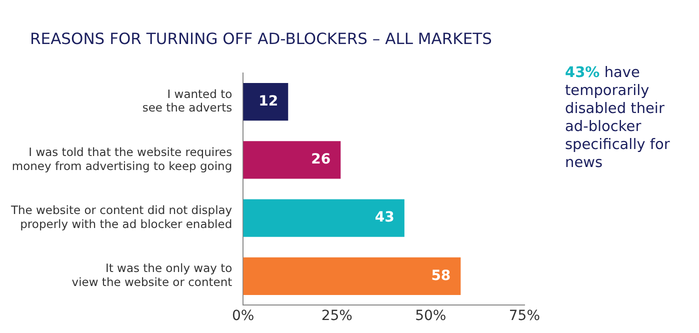 This screenshot has width=699, height=333. Describe the element at coordinates (430, 316) in the screenshot. I see `x-tick-label: 50%` at that location.